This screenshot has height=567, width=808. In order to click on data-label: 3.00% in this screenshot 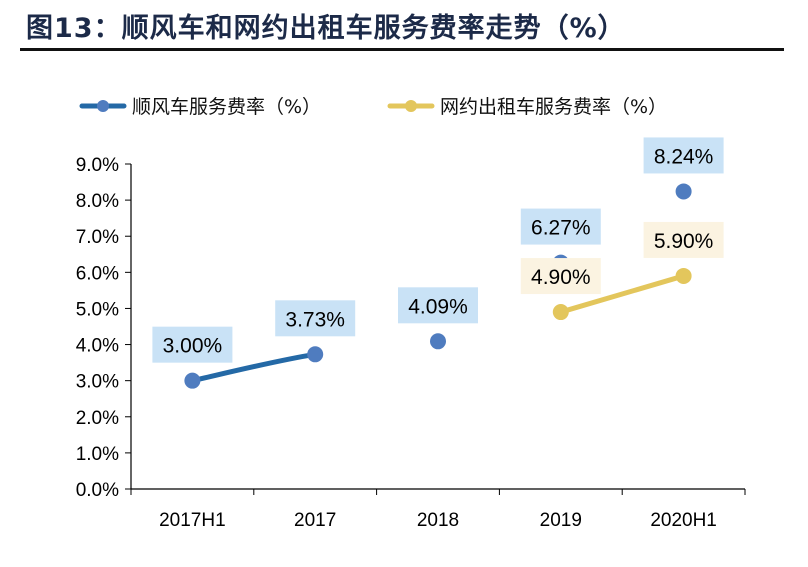, I will do `click(192, 344)`.